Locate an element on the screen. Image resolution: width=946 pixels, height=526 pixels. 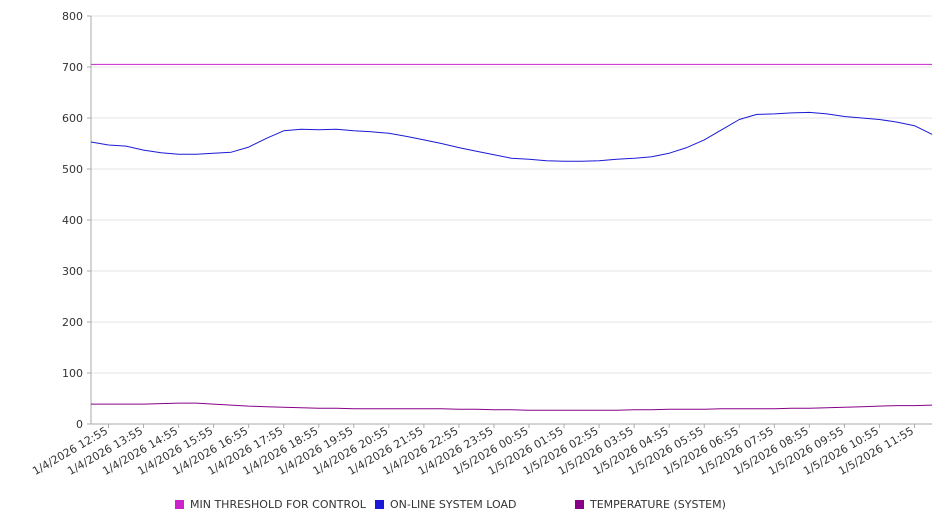
y-tick-label-0: 0 is located at coordinates (79, 424).